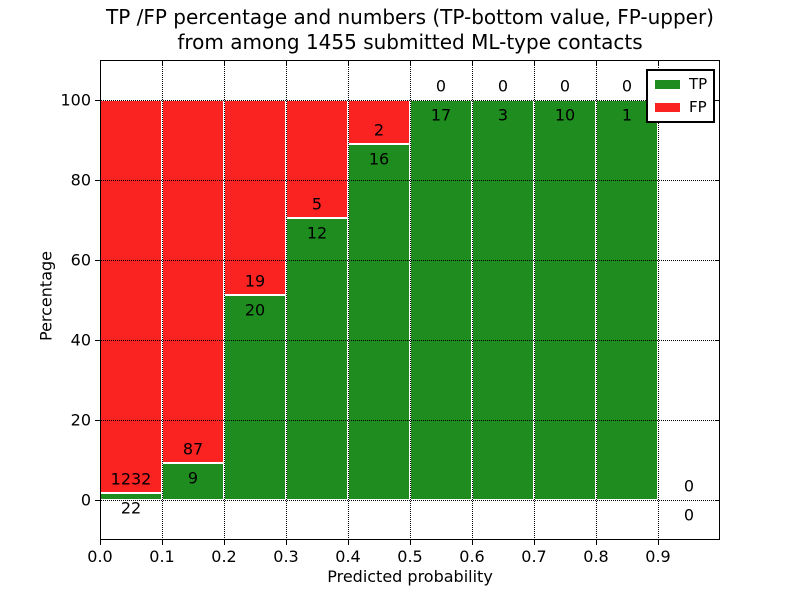 The height and width of the screenshot is (600, 800). I want to click on x-tick-label: 0.9, so click(658, 556).